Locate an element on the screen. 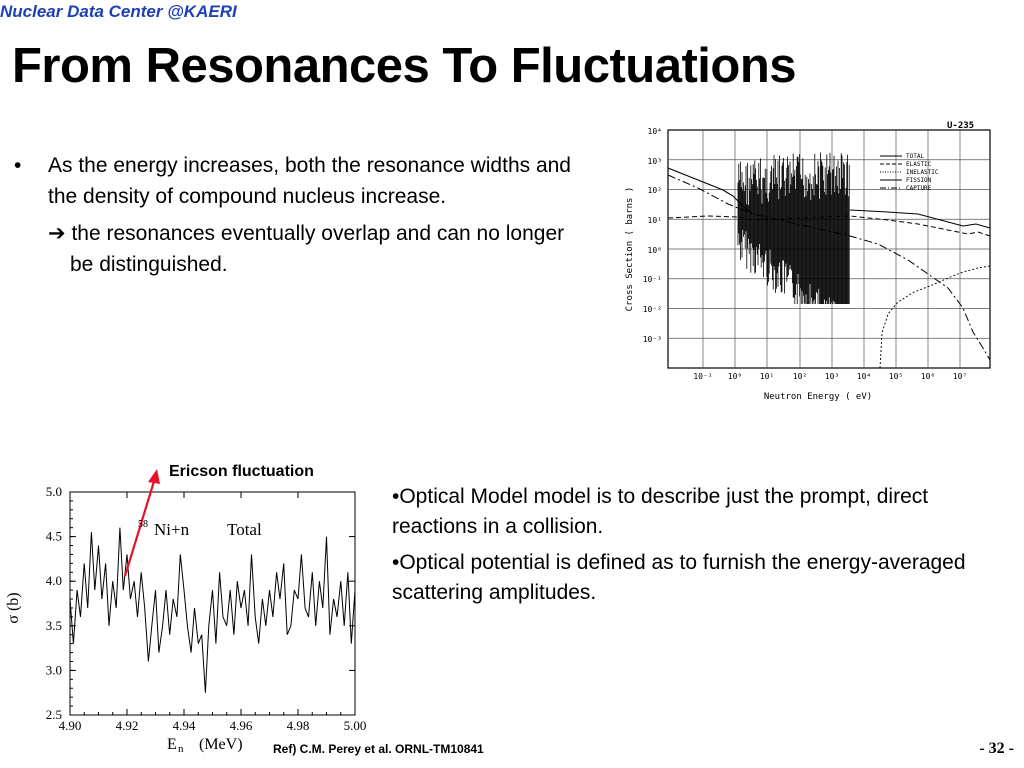  u235-y-ticks: 10⁴ 10³ 10² 10¹ 10⁰ 10⁻¹ 10⁻² 10⁻³ is located at coordinates (652, 235).